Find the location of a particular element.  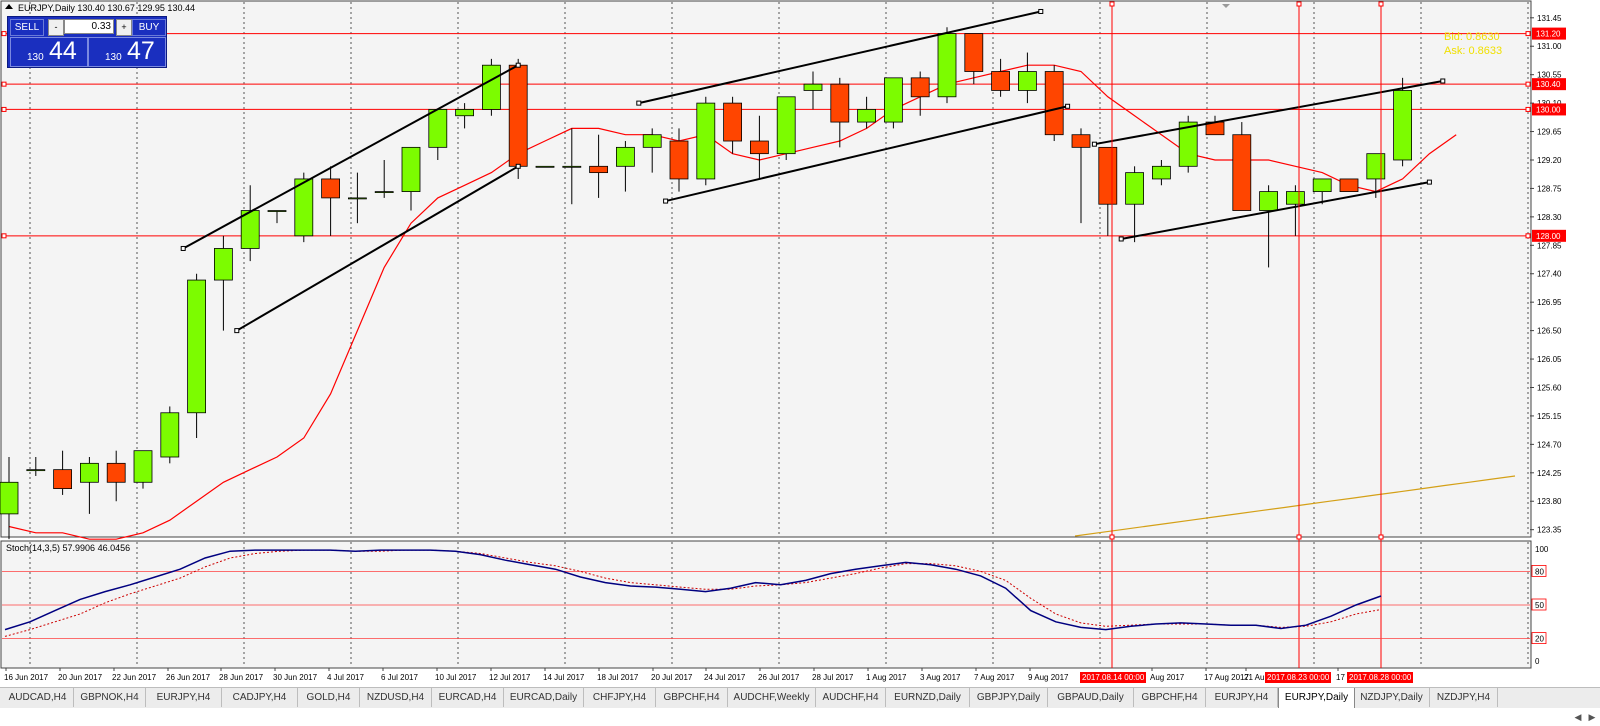

buy-button: 130 47 is located at coordinates (127, 52).